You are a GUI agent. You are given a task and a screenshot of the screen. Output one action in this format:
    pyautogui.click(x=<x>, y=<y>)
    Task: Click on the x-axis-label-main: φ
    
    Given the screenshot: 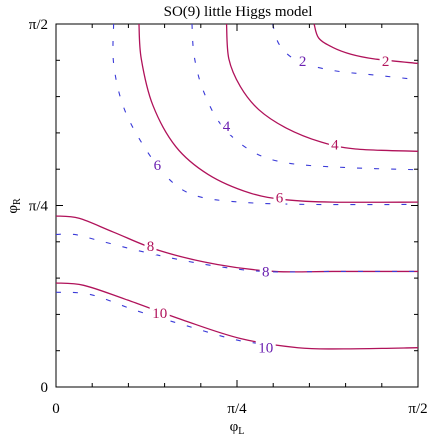 What is the action you would take?
    pyautogui.click(x=234, y=427)
    